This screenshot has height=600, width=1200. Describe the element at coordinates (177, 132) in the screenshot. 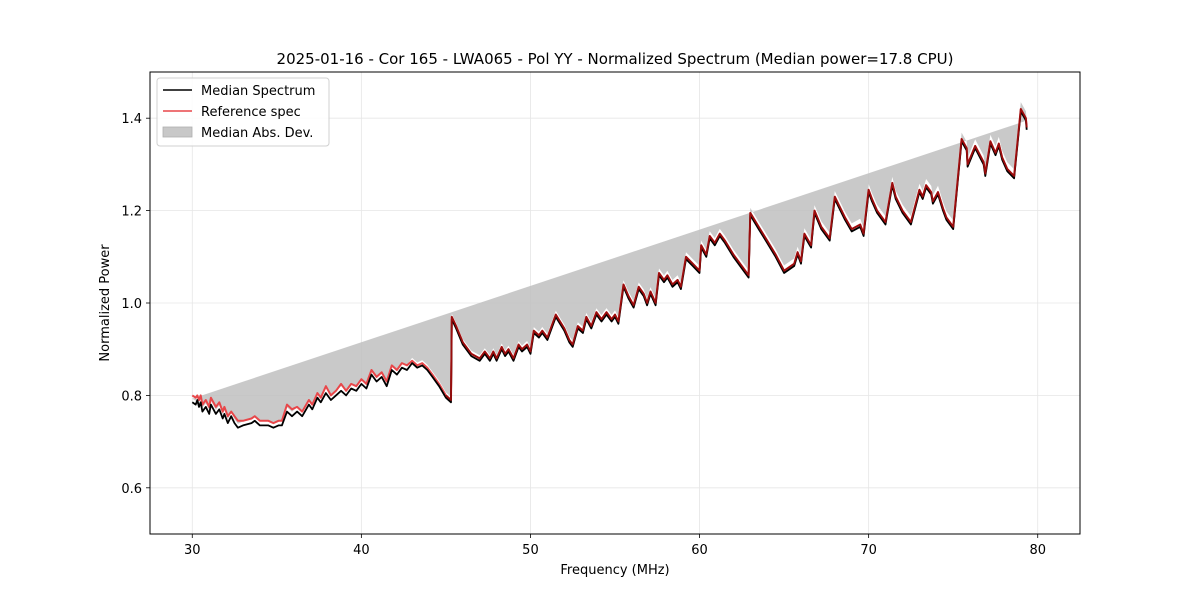

I see `legend-mad-swatch` at that location.